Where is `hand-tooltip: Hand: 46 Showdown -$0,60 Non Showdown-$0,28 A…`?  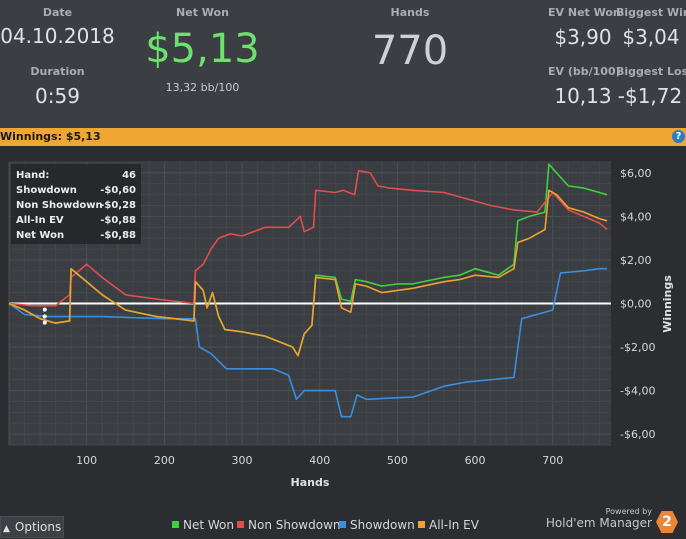 hand-tooltip: Hand: 46 Showdown -$0,60 Non Showdown-$0,28 A… is located at coordinates (76, 204).